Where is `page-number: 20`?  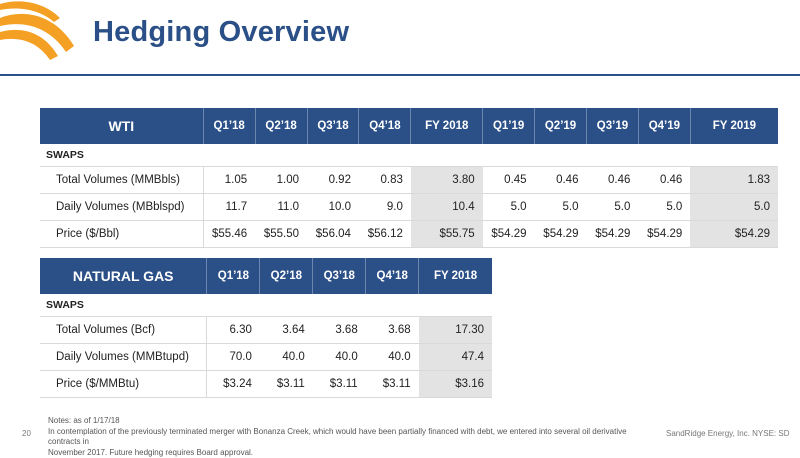
page-number: 20 is located at coordinates (26, 433).